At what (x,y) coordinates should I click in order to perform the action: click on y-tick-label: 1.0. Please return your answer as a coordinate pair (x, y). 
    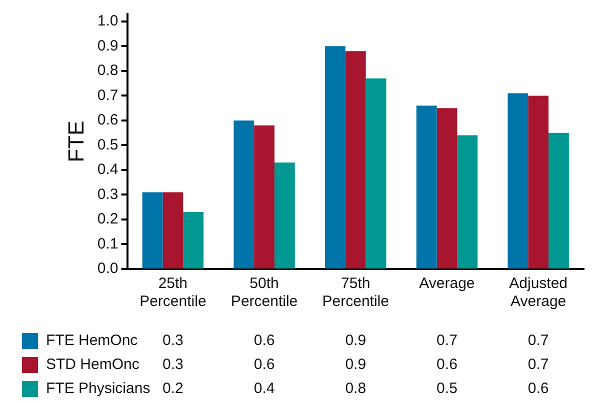
    Looking at the image, I should click on (107, 21).